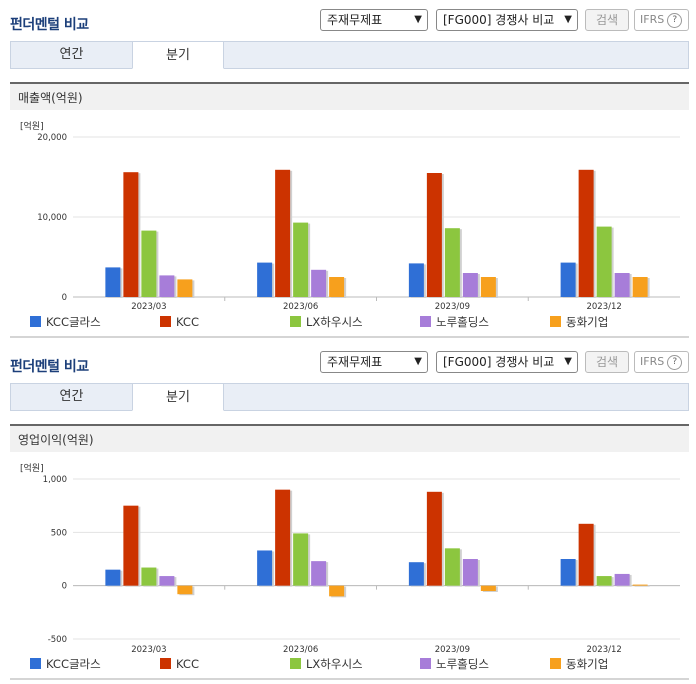  What do you see at coordinates (57, 640) in the screenshot?
I see `y-tick-label: -500` at bounding box center [57, 640].